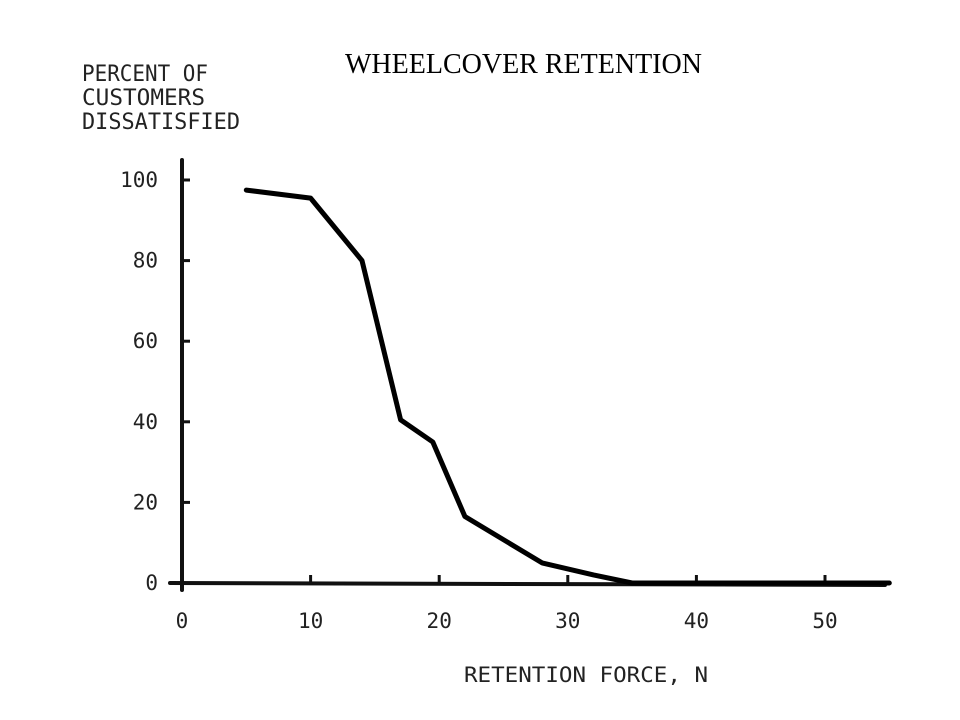 The image size is (960, 720). Describe the element at coordinates (143, 98) in the screenshot. I see `y-axis-label-line: CUSTOMERS` at that location.